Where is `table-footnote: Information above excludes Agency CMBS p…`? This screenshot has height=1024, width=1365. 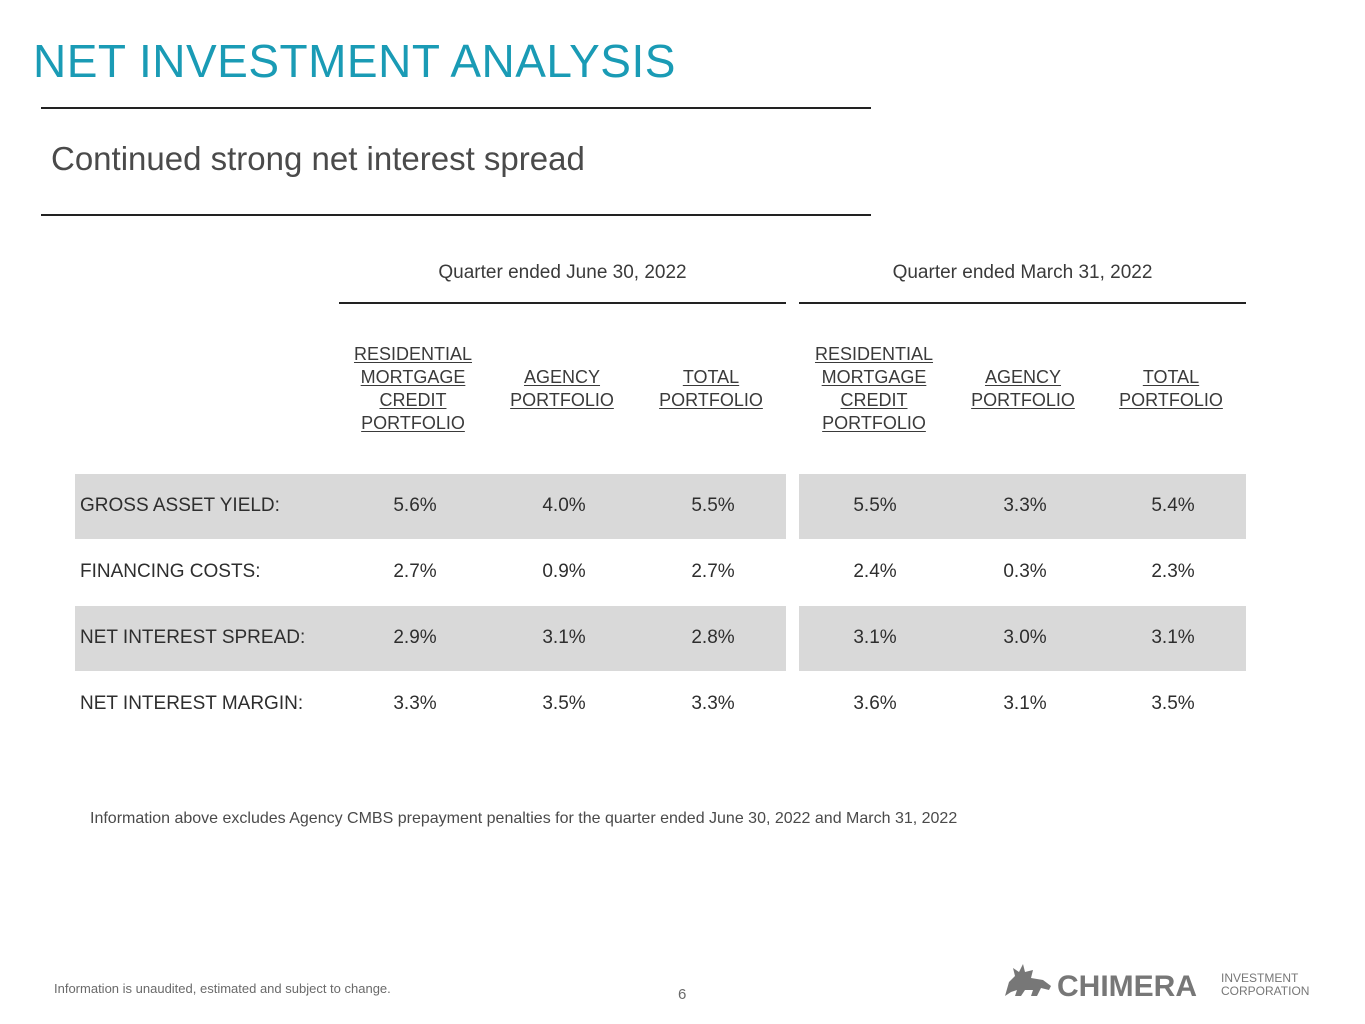
table-footnote: Information above excludes Agency CMBS p… is located at coordinates (524, 818).